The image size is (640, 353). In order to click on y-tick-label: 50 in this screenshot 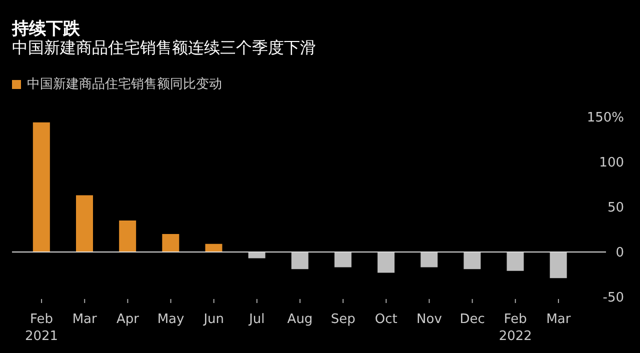, I will do `click(615, 208)`.